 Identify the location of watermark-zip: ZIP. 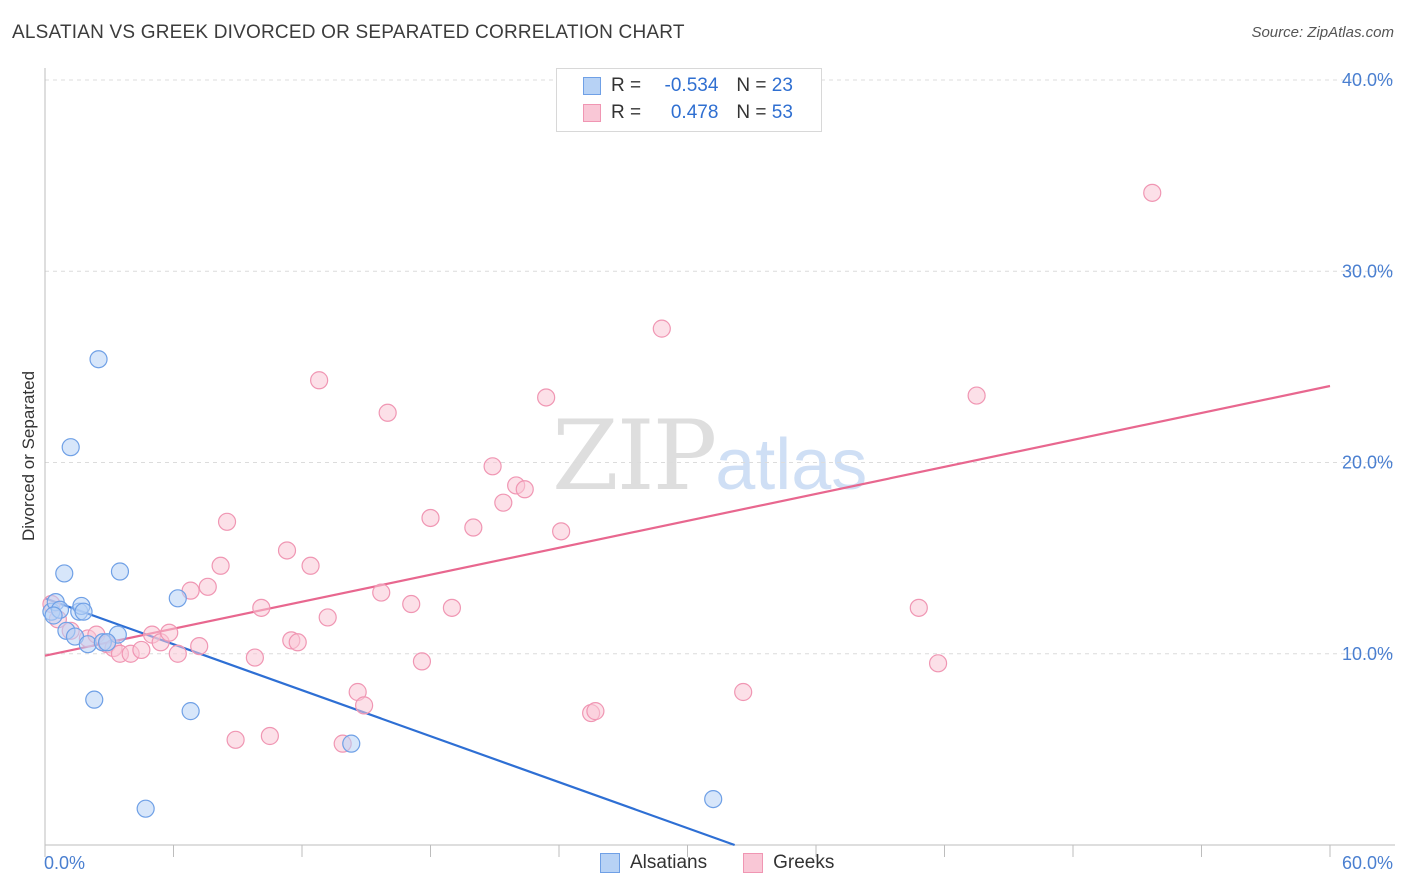
(634, 456).